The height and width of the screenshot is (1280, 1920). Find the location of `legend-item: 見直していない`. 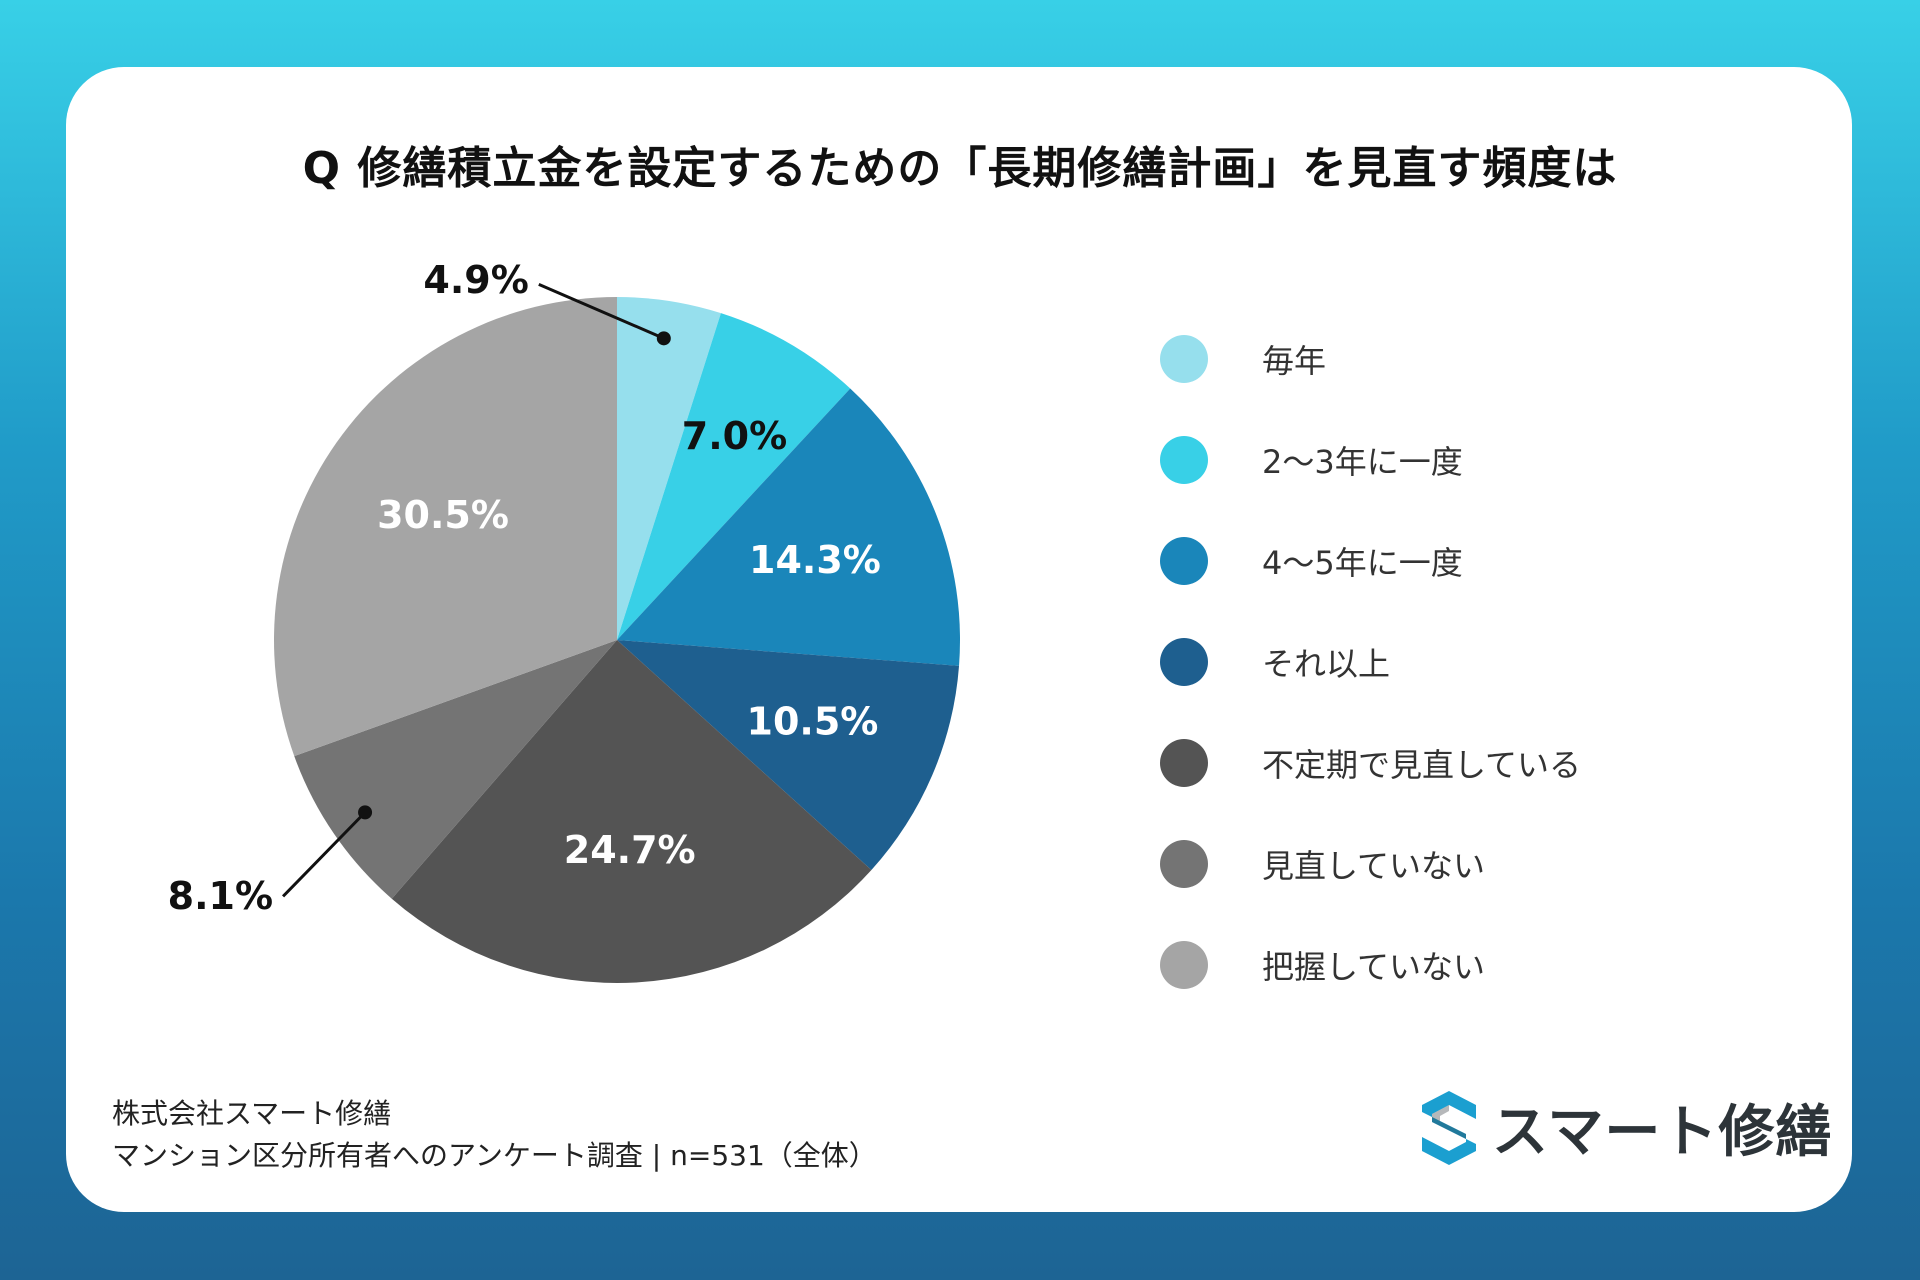

legend-item: 見直していない is located at coordinates (1370, 863).